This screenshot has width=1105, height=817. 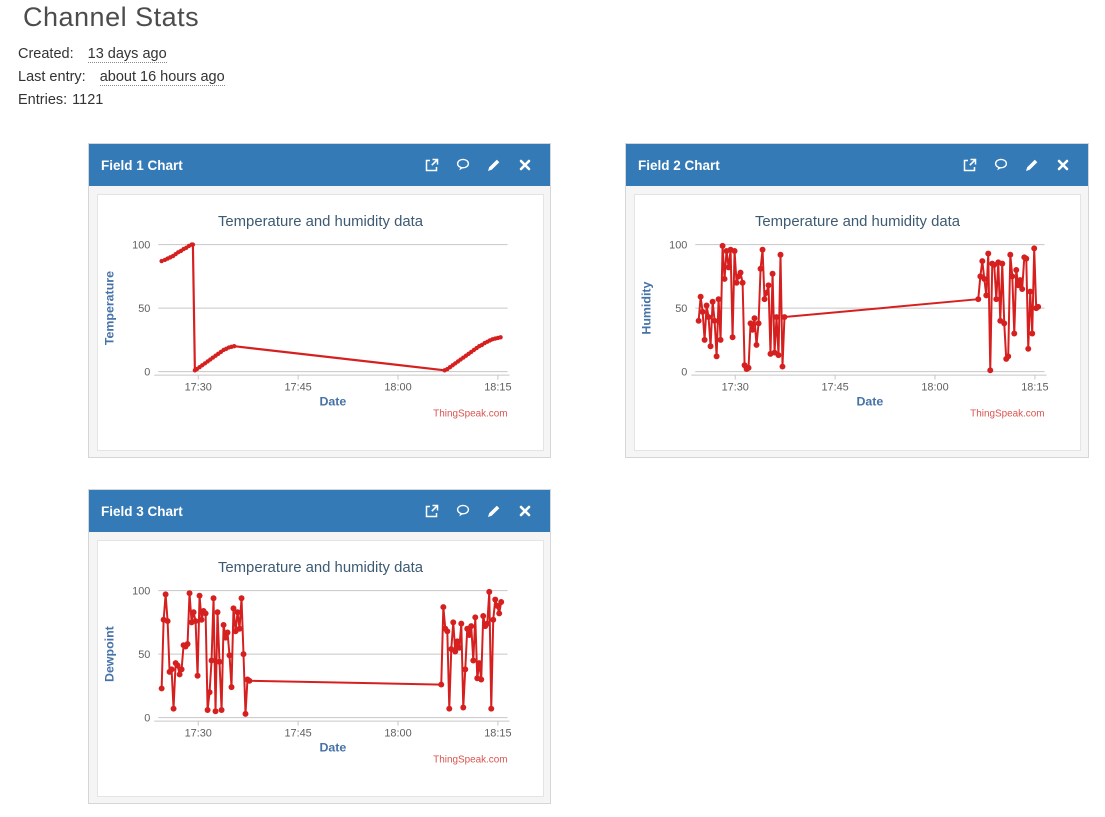 What do you see at coordinates (679, 165) in the screenshot?
I see `panel-title: Field 2 Chart` at bounding box center [679, 165].